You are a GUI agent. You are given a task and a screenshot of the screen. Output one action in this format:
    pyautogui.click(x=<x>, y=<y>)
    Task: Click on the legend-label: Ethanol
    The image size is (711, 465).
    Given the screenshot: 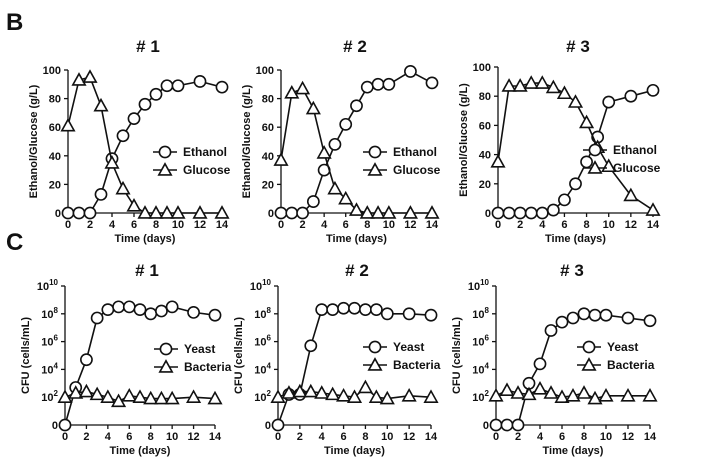 What is the action you would take?
    pyautogui.click(x=415, y=152)
    